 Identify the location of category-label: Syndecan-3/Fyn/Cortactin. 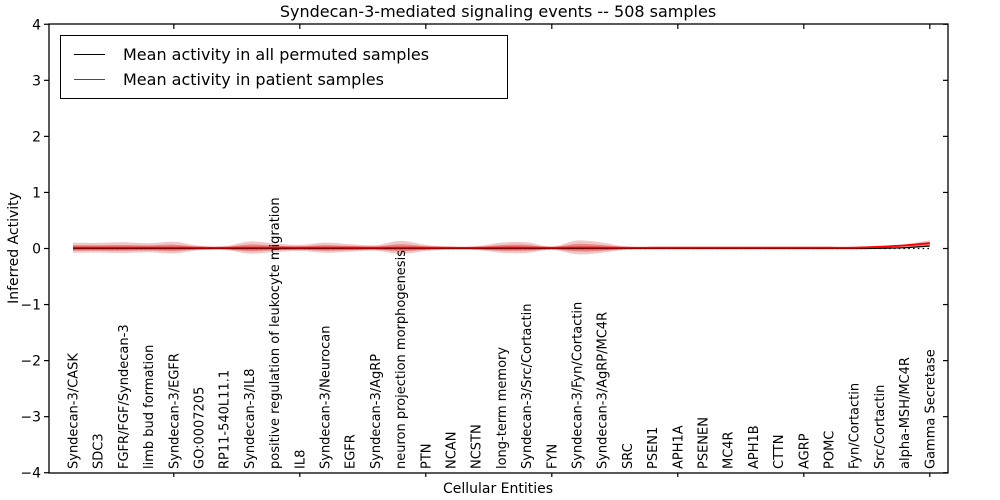
(578, 385).